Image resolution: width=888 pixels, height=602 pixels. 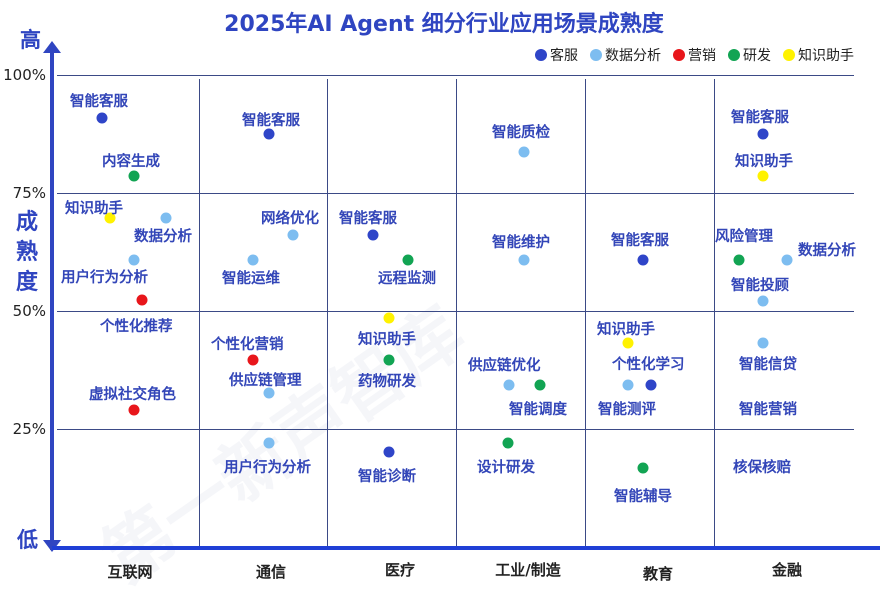 I want to click on legend-label: 营销, so click(x=702, y=56).